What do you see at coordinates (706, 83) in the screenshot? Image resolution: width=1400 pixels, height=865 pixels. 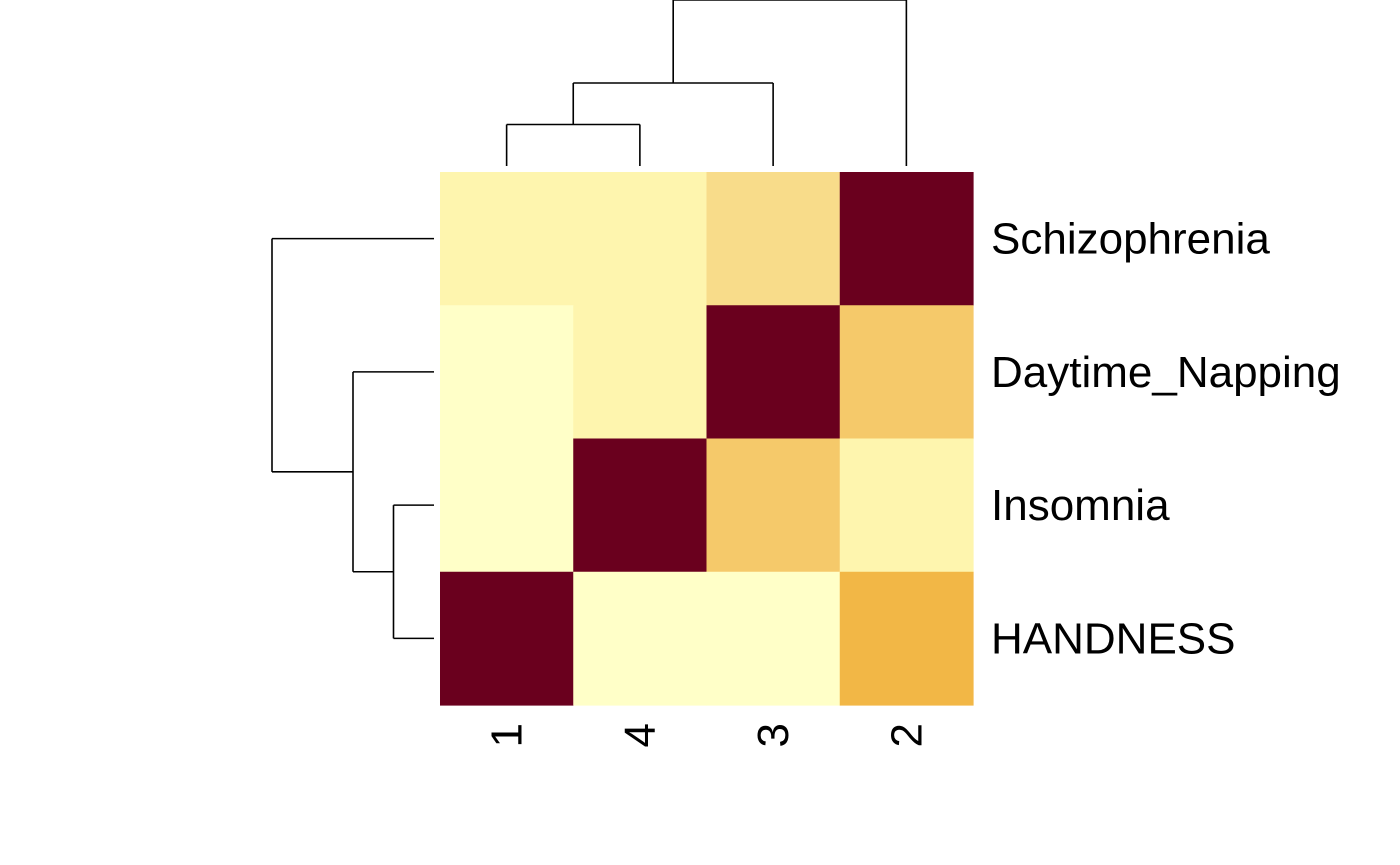 I see `column-dendrogram` at bounding box center [706, 83].